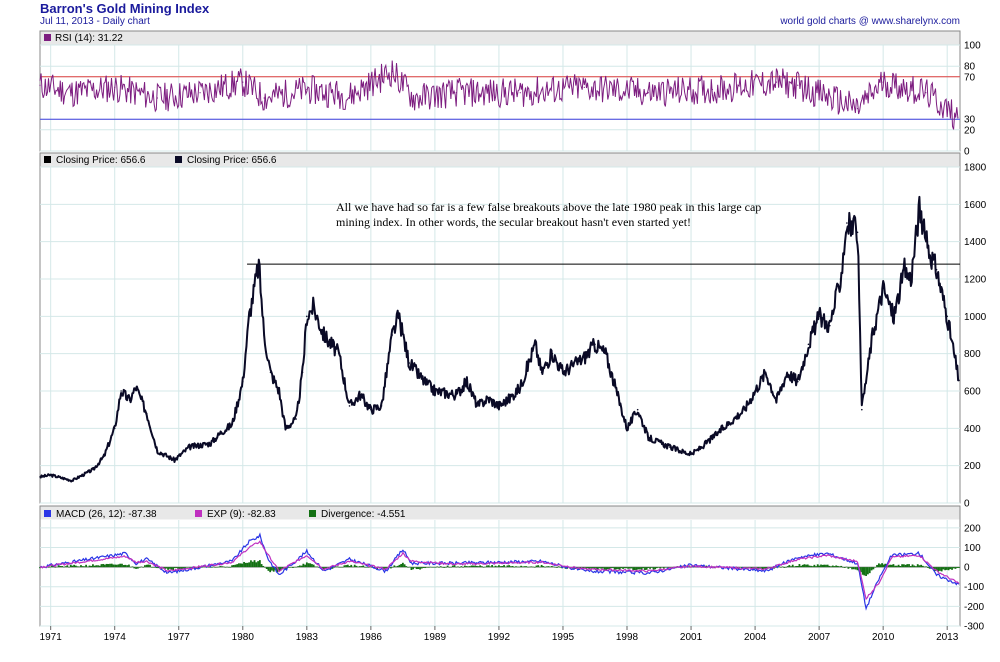  Describe the element at coordinates (47, 37) in the screenshot. I see `rsi-legend-swatch` at that location.